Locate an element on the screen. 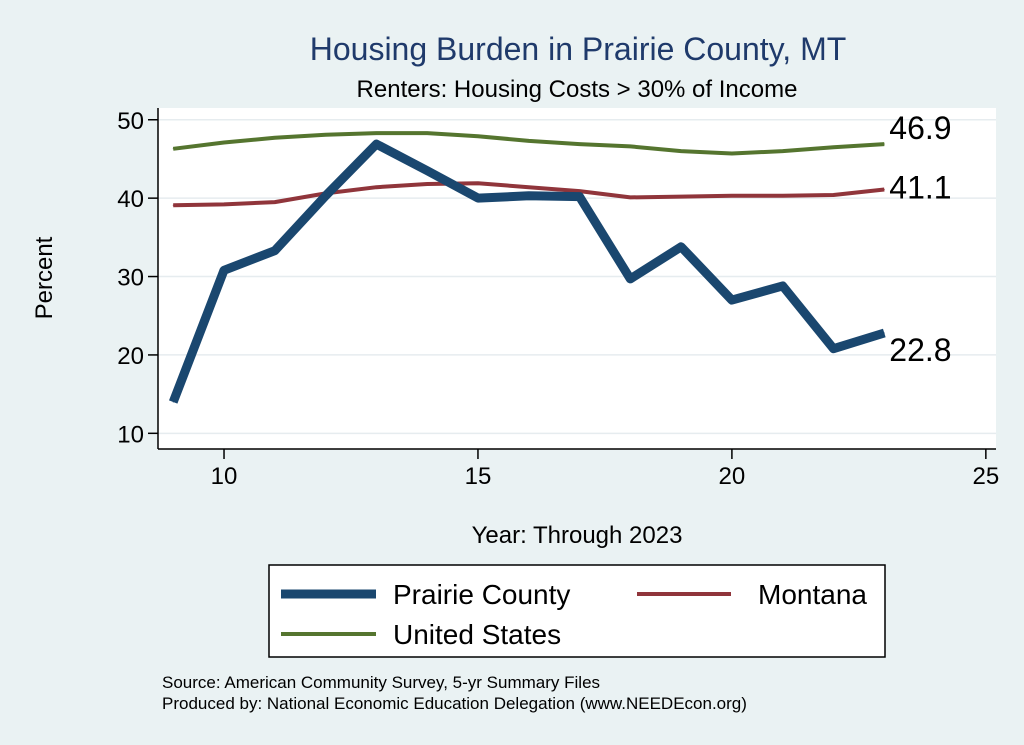 This screenshot has height=745, width=1024. y-ticks: 10 20 30 40 50 is located at coordinates (137, 278).